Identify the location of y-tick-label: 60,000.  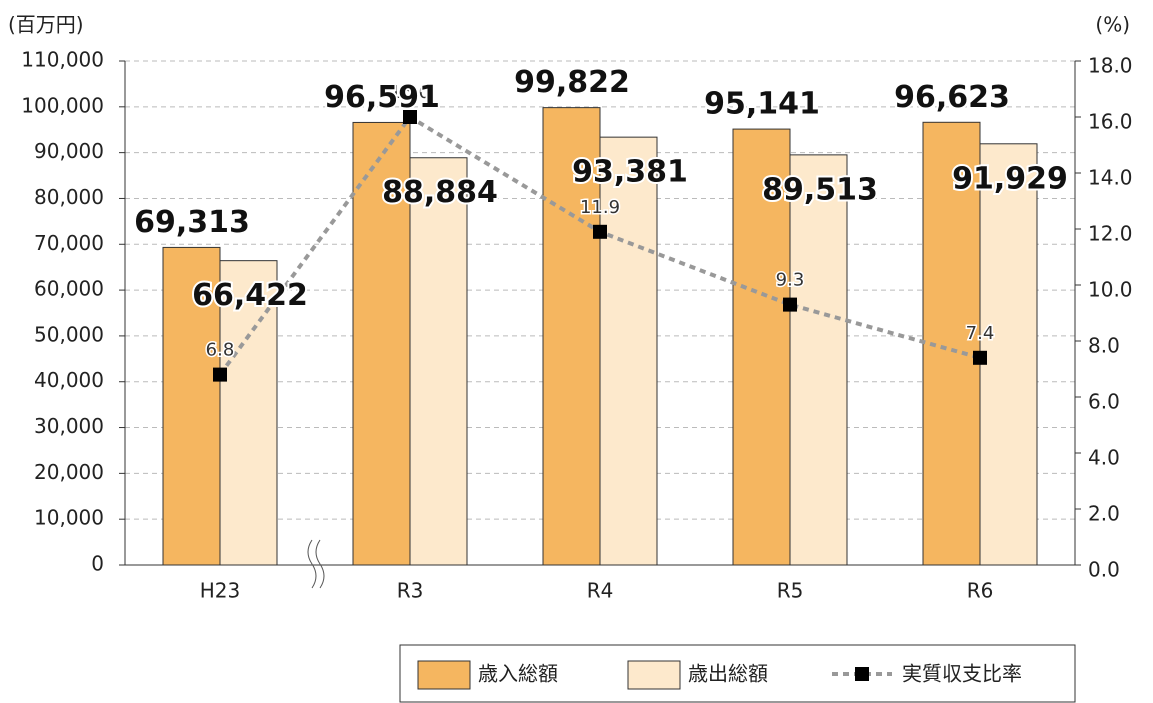
(69, 289).